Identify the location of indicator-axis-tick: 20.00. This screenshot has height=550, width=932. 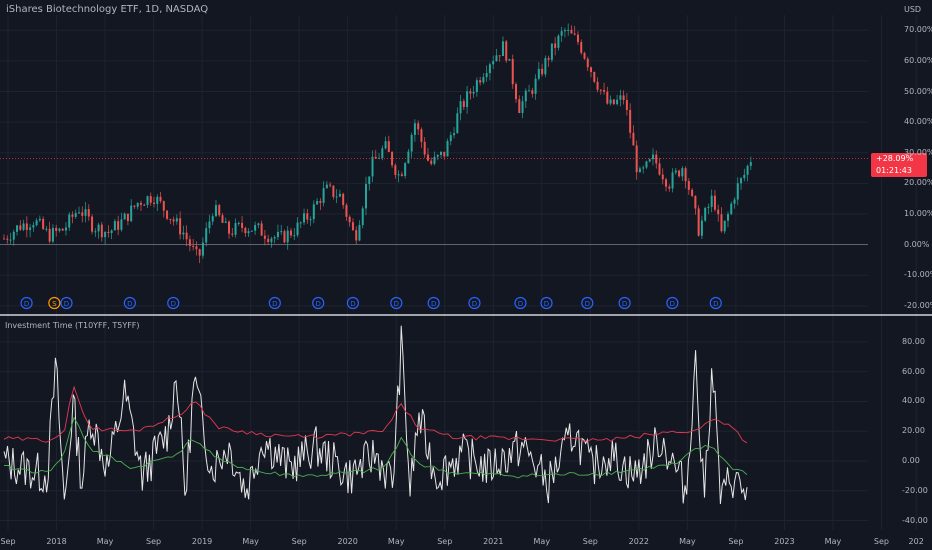
(913, 431).